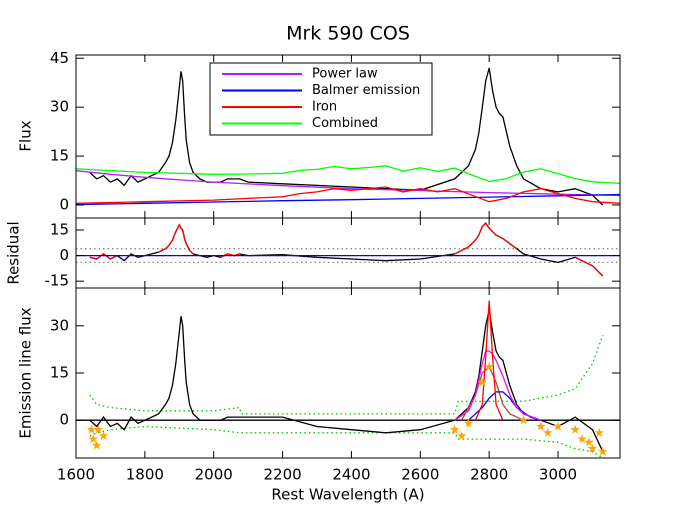 The height and width of the screenshot is (510, 692). Describe the element at coordinates (348, 34) in the screenshot. I see `chart-title: Mrk 590 COS` at that location.